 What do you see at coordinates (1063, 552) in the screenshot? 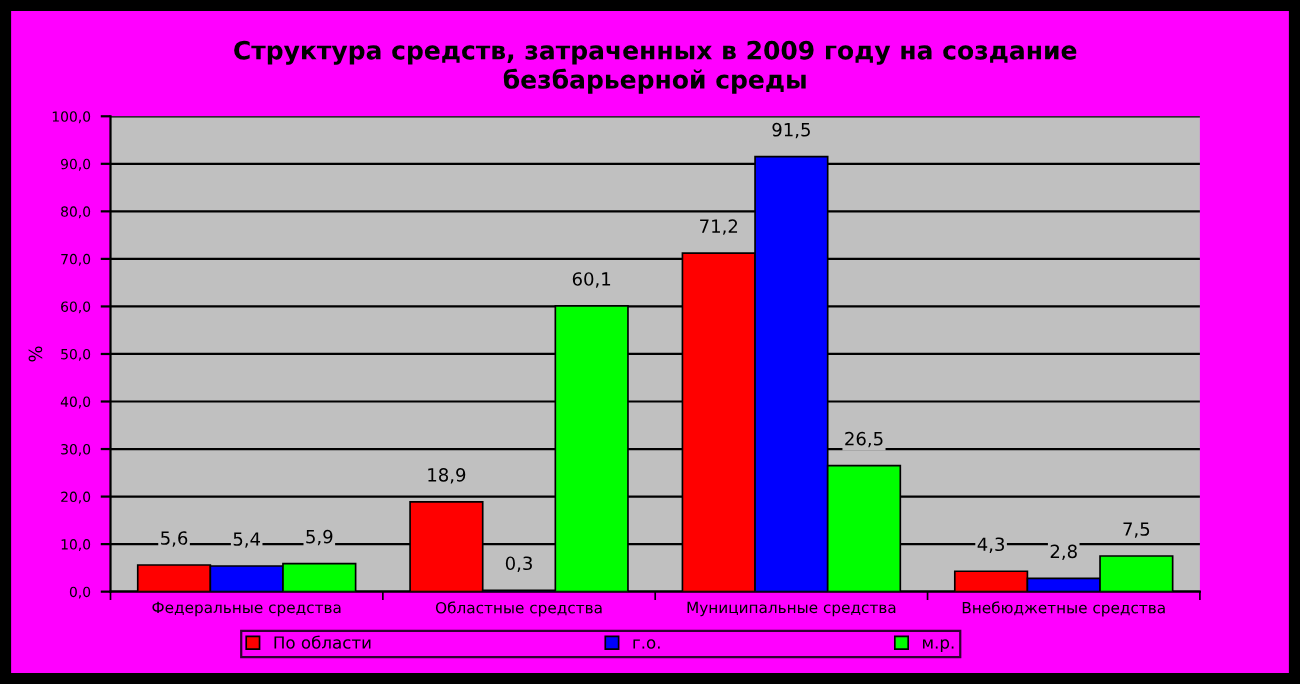
I see `data-label: 2,8` at bounding box center [1063, 552].